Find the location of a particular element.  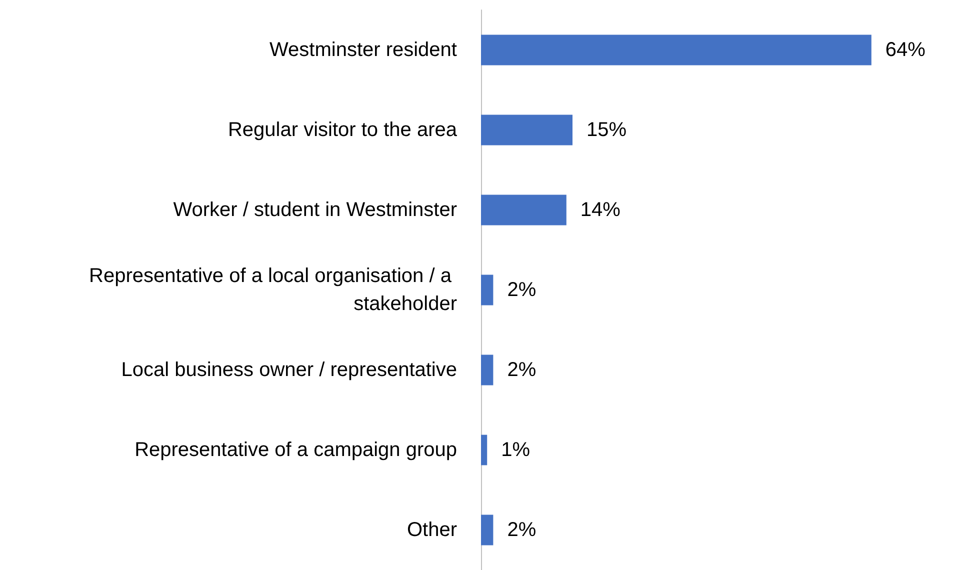

y-tick-label: Representative of a local organisation / a stakeholder is located at coordinates (273, 290).